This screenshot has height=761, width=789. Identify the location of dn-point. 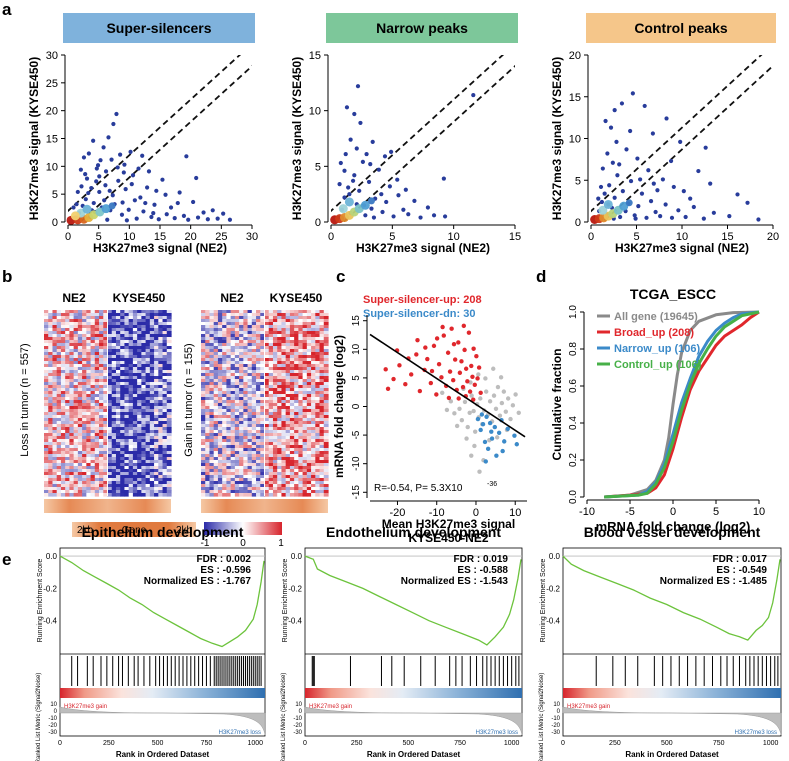
(491, 431).